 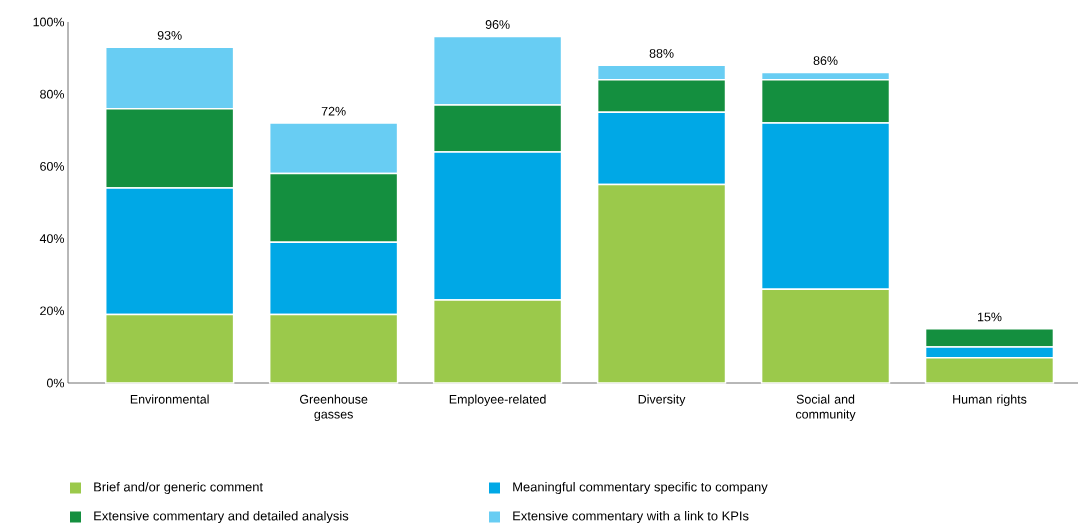 I want to click on y-tick-label: 100%, so click(x=49, y=22).